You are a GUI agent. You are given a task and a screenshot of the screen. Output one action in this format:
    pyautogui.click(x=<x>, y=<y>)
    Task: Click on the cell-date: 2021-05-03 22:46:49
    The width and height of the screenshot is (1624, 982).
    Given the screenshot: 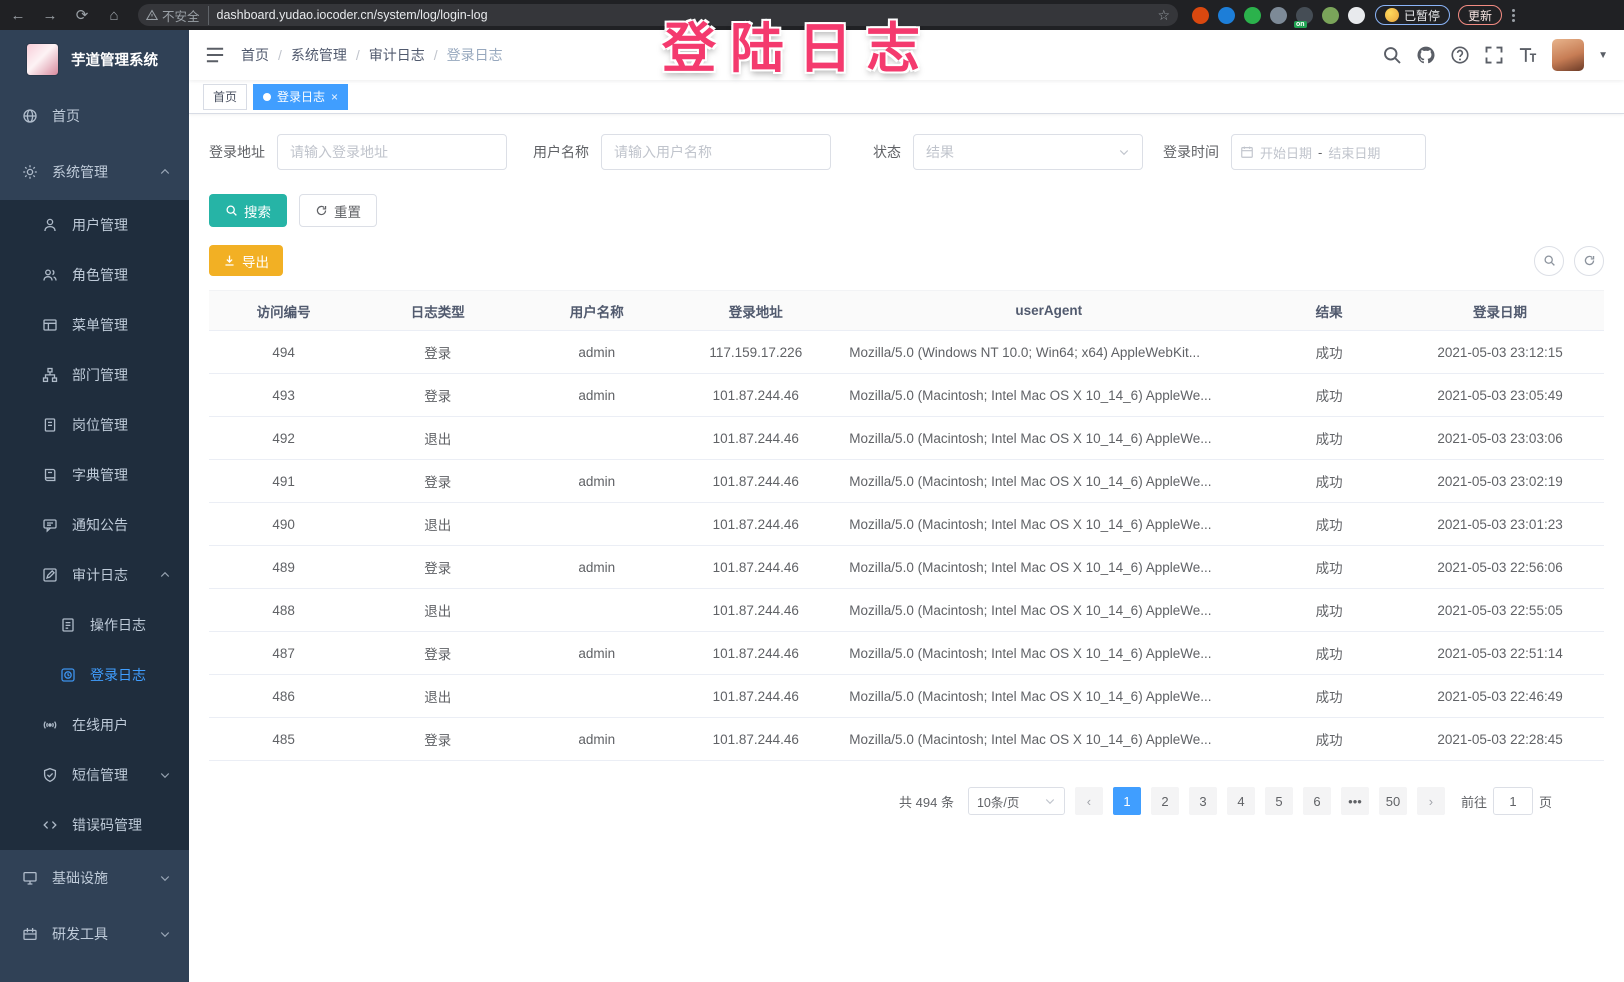 What is the action you would take?
    pyautogui.click(x=1500, y=696)
    